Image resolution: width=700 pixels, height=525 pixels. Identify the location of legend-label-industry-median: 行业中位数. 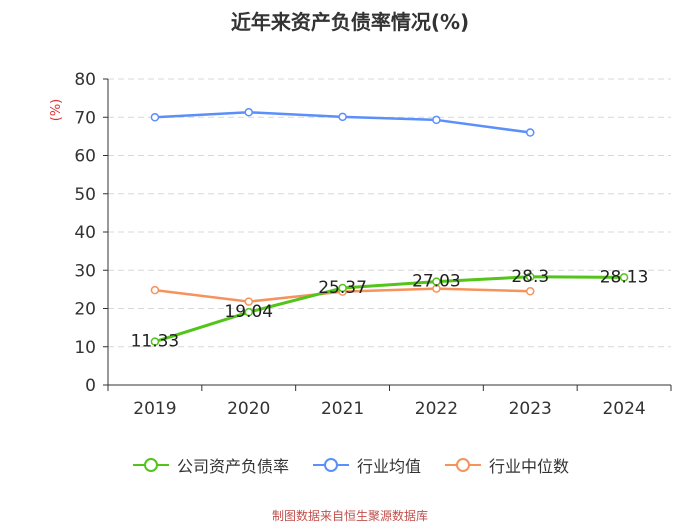
(529, 466).